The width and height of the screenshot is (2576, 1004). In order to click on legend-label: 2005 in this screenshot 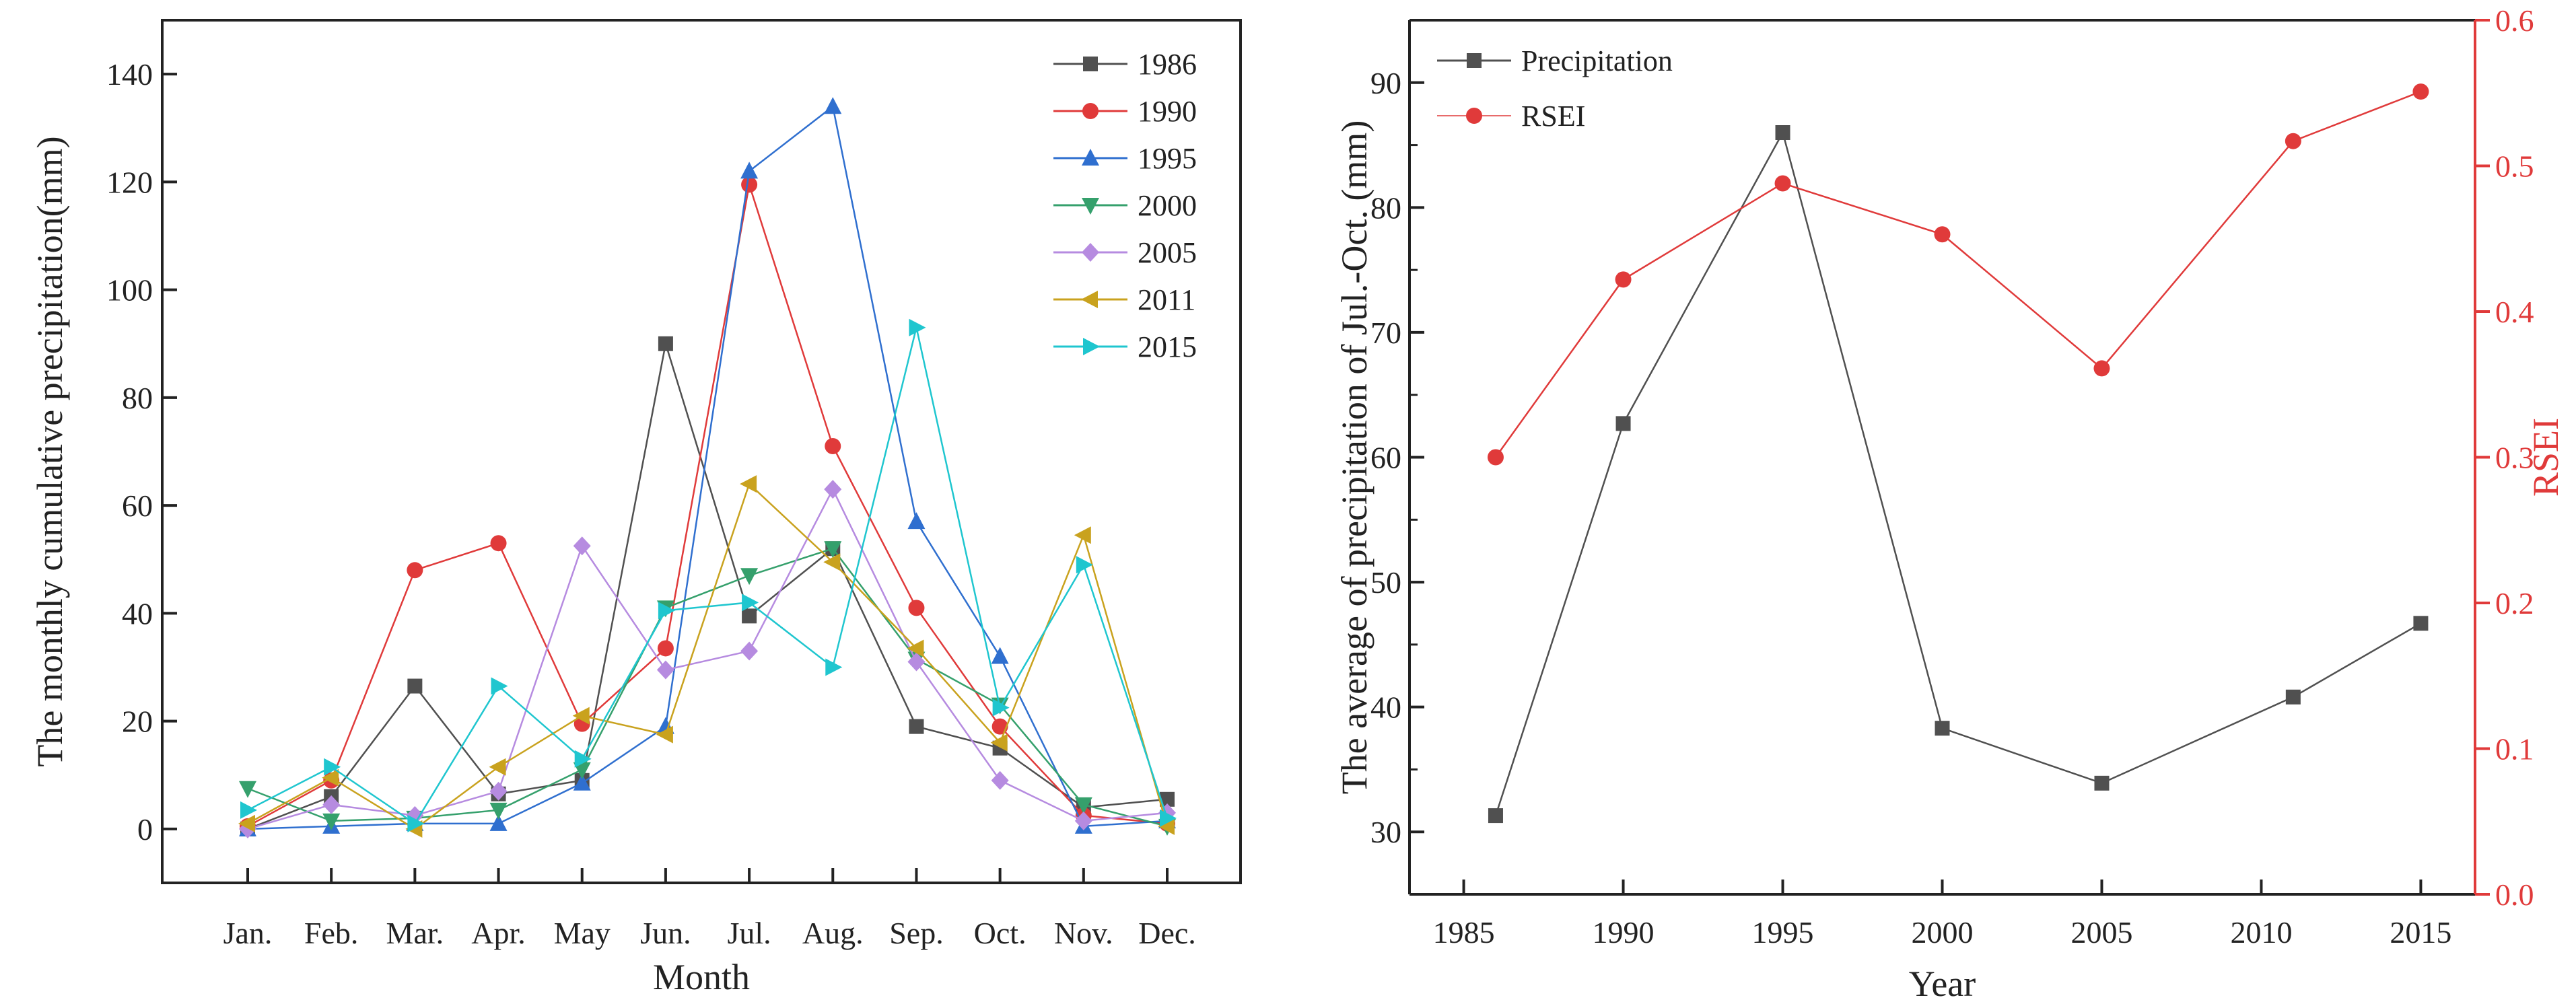, I will do `click(1167, 252)`.